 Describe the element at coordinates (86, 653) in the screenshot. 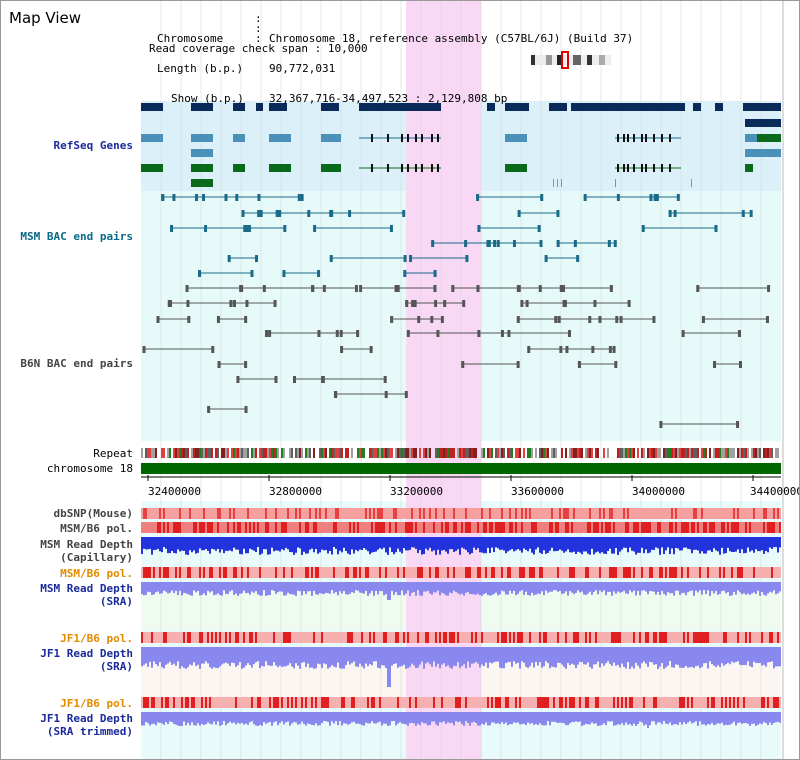

I see `label-jf1-depth-sra-1: JF1 Read Depth` at that location.